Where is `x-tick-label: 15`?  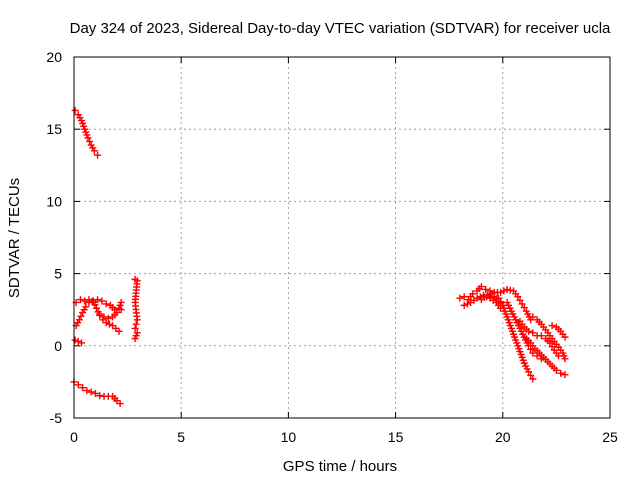 x-tick-label: 15 is located at coordinates (396, 437).